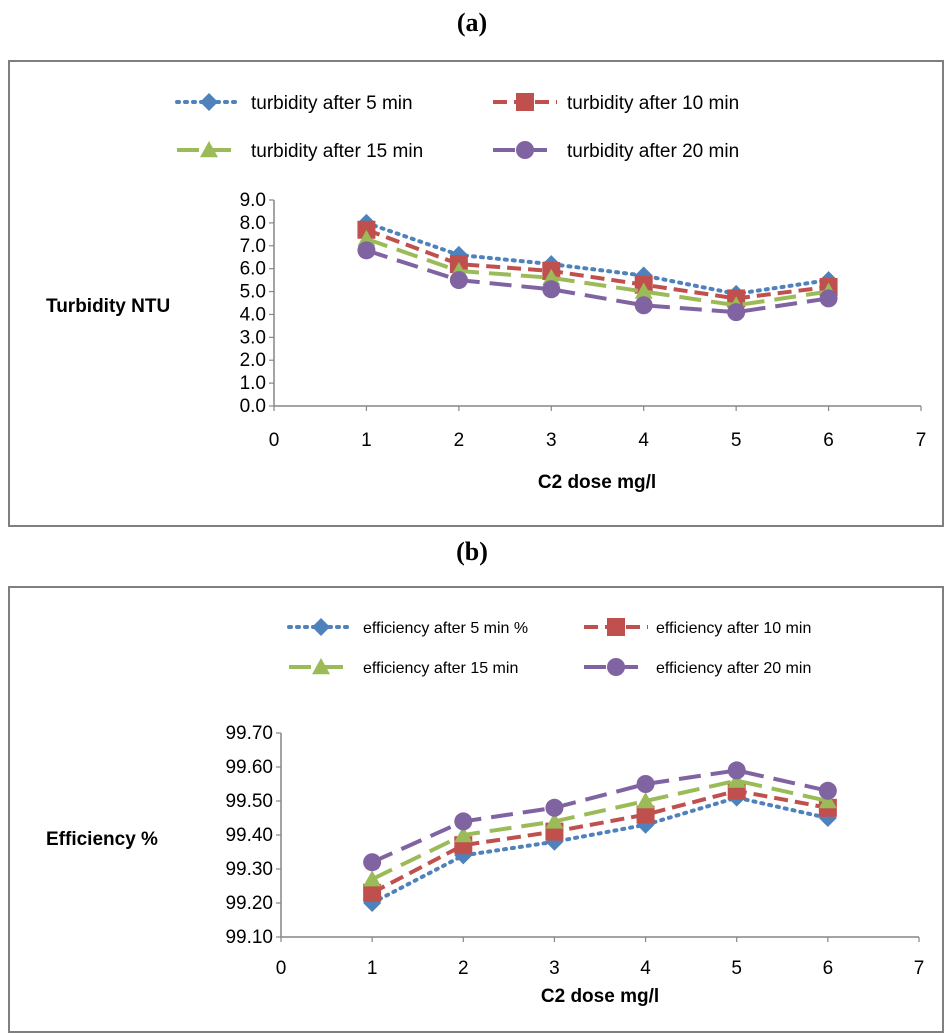  Describe the element at coordinates (372, 968) in the screenshot. I see `chart-b-x-tick-label: 1` at that location.